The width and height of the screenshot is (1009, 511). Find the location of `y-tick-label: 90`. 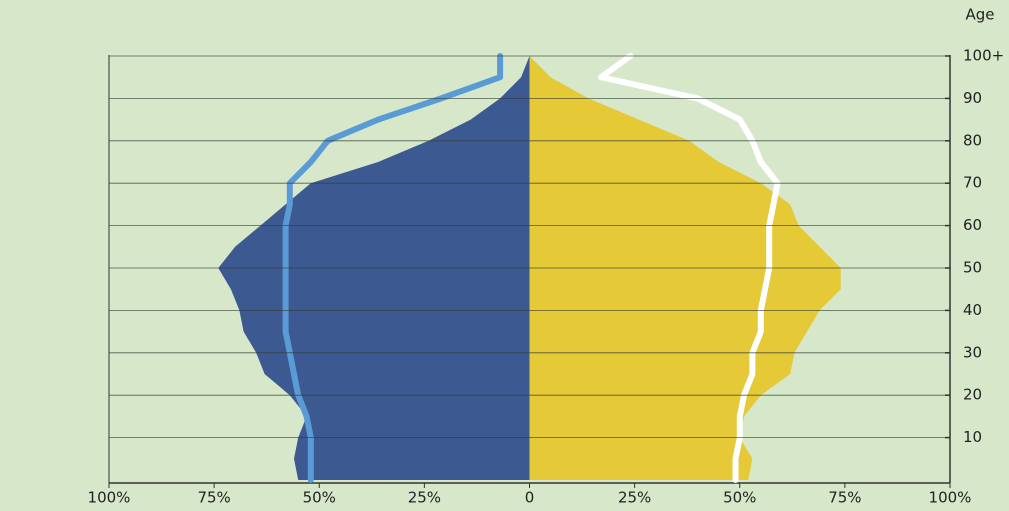

y-tick-label: 90 is located at coordinates (972, 98).